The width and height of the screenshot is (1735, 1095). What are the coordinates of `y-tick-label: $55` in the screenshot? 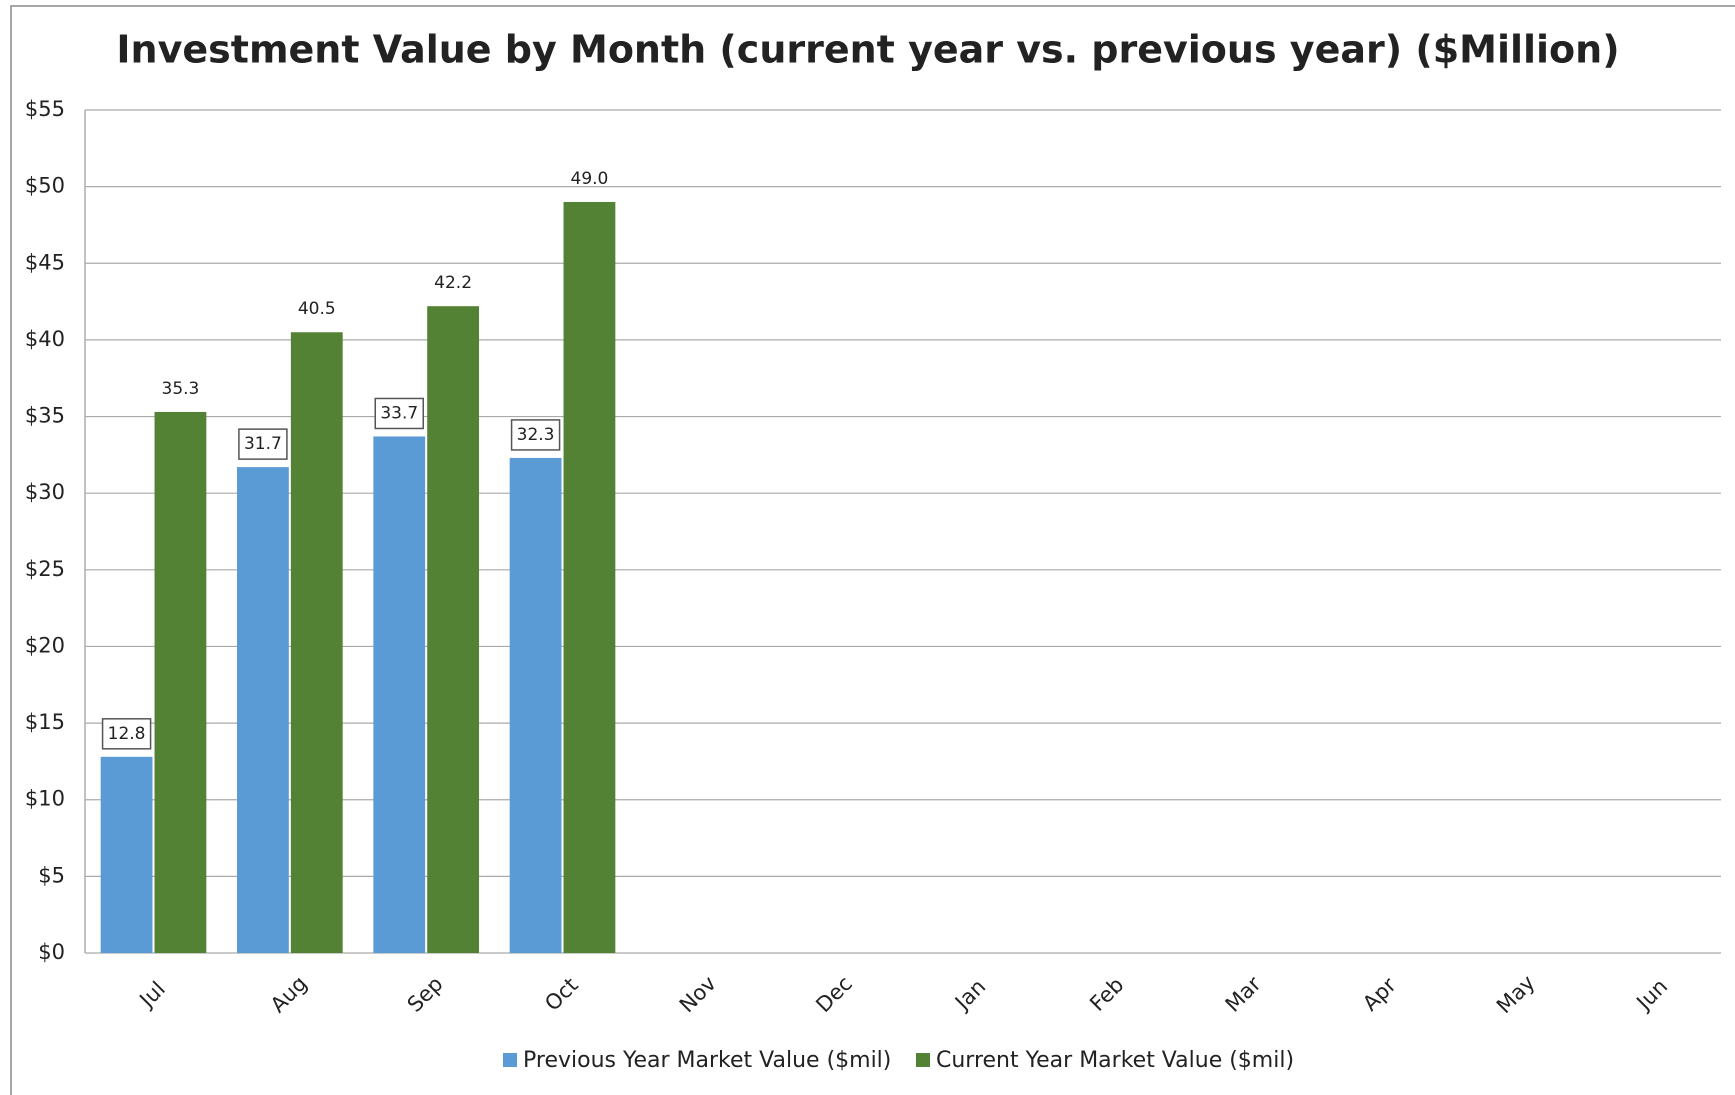 It's located at (45, 109).